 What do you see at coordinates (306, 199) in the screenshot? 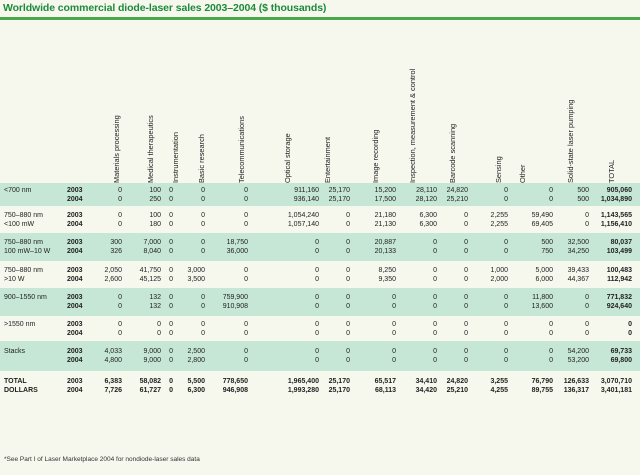
I see `table-cell: 936,140` at bounding box center [306, 199].